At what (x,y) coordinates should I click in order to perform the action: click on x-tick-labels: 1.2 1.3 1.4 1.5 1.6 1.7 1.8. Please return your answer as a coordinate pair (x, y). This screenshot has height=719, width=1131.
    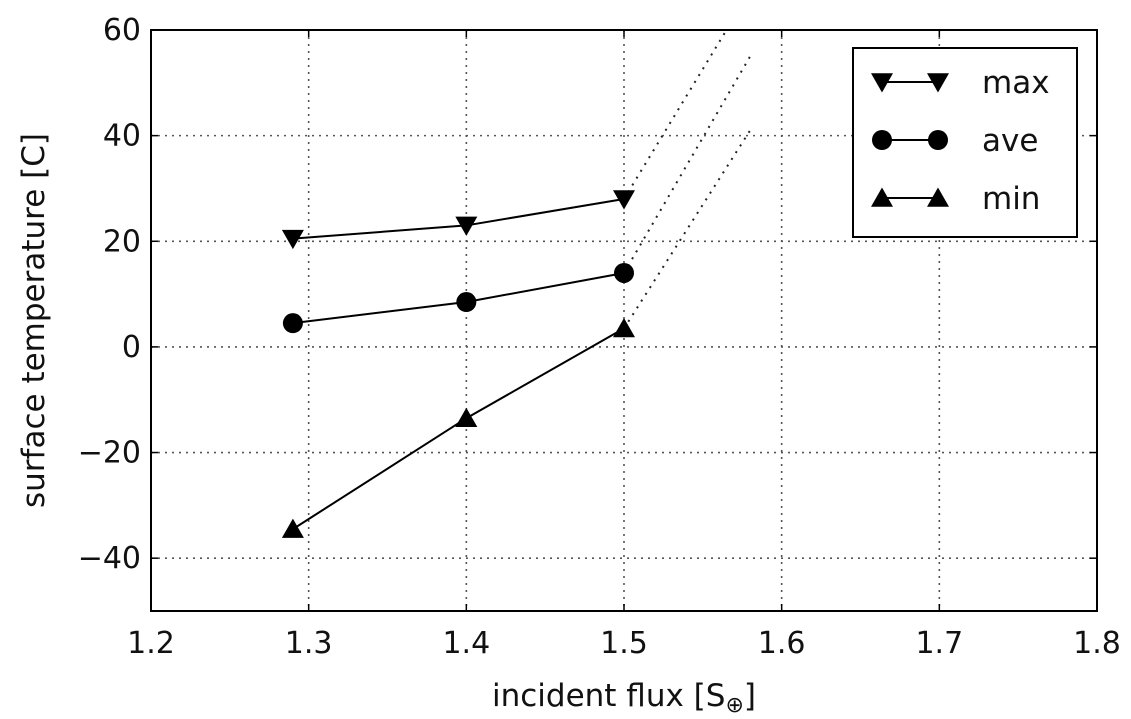
    Looking at the image, I should click on (624, 643).